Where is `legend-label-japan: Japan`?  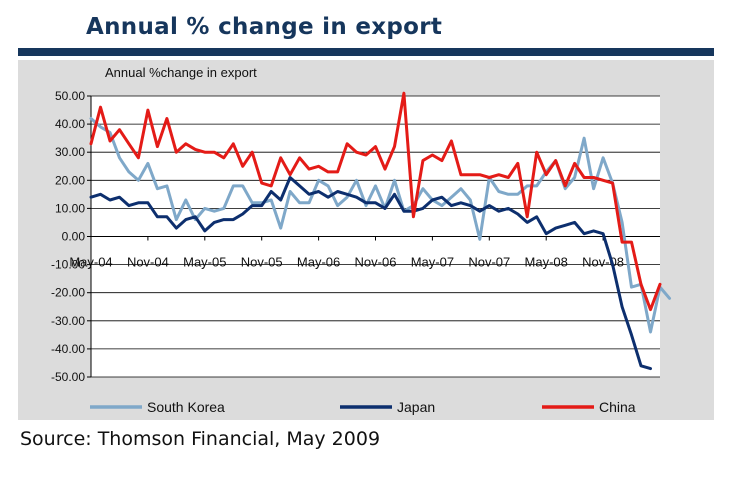 legend-label-japan: Japan is located at coordinates (416, 407).